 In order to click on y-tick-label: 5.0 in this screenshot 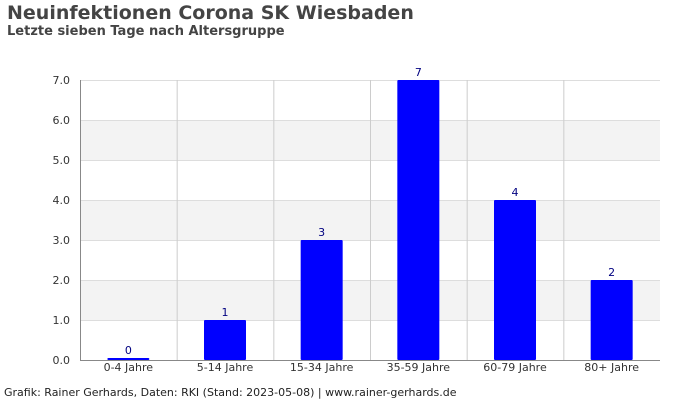, I will do `click(62, 160)`.